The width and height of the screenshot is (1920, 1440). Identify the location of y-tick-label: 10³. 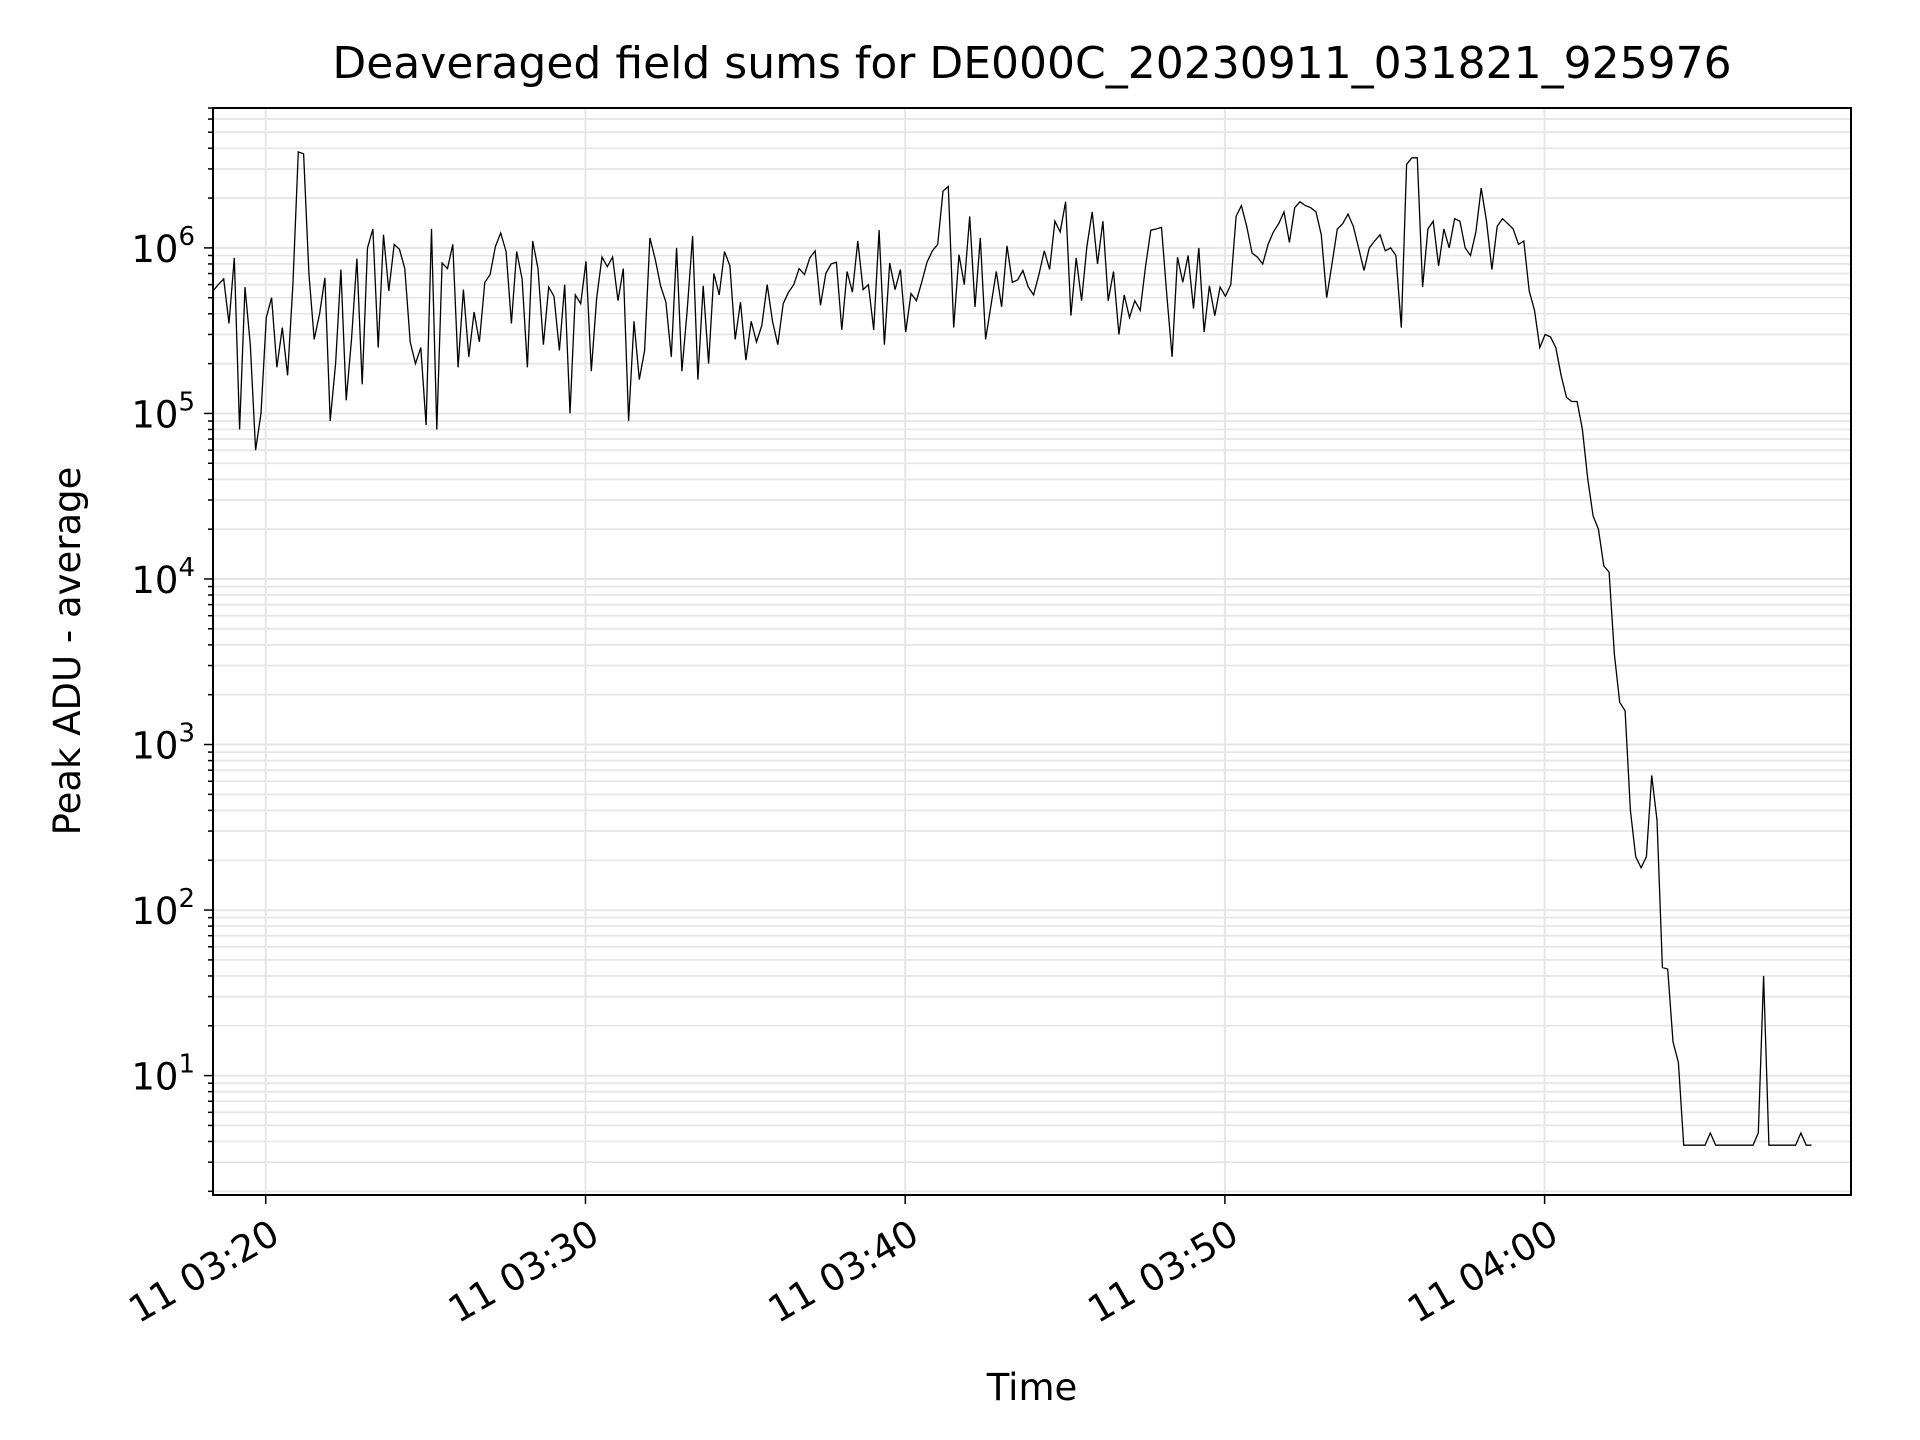
(163, 743).